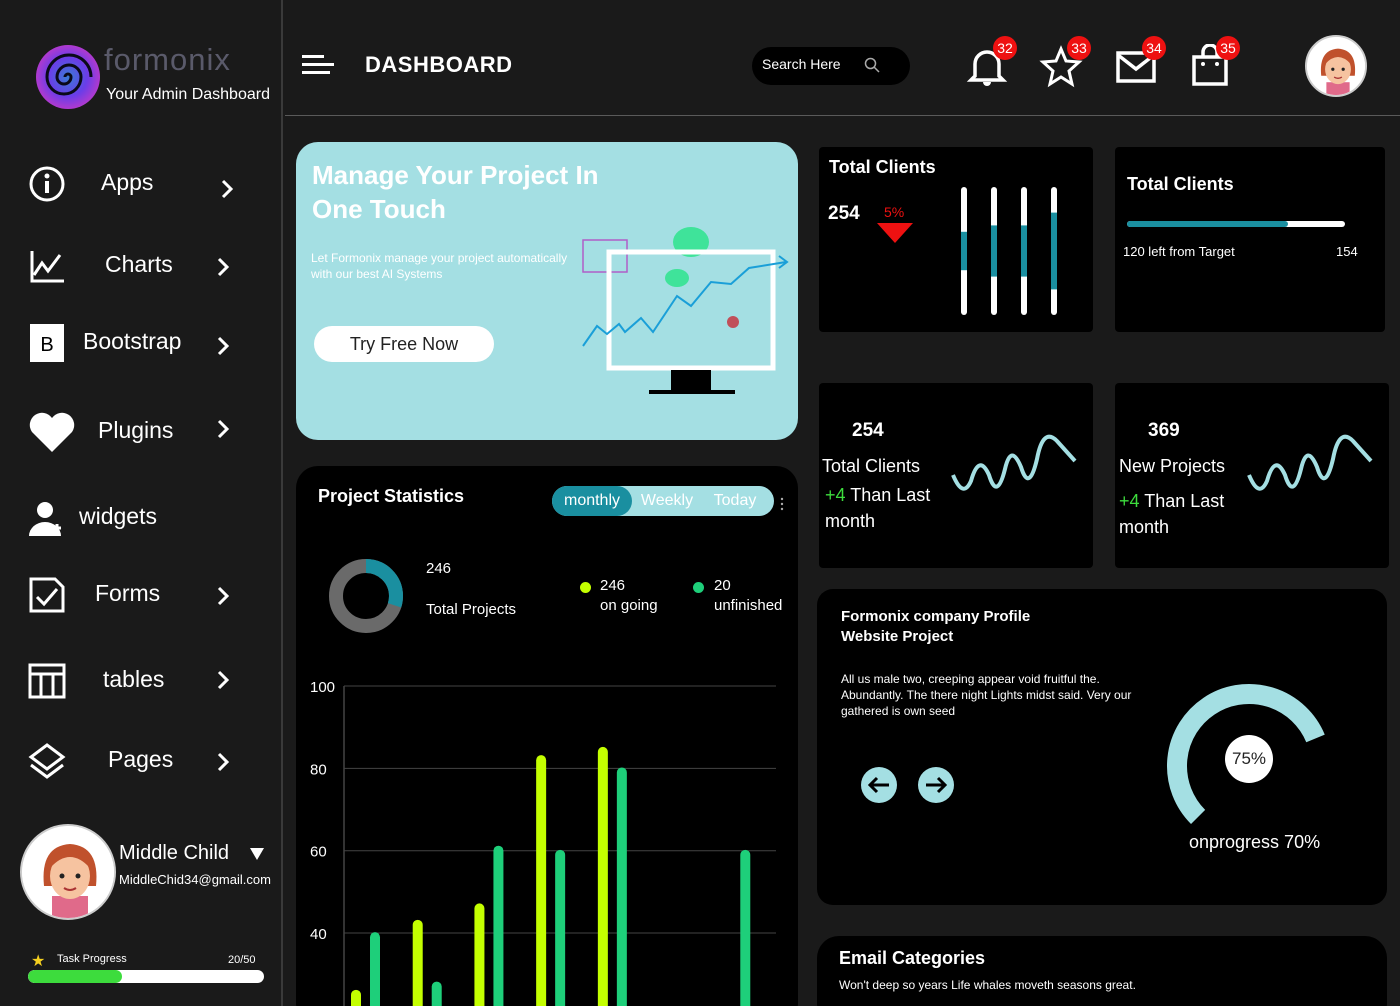 The height and width of the screenshot is (1006, 1400). What do you see at coordinates (128, 593) in the screenshot?
I see `sidebar-item-label: Forms` at bounding box center [128, 593].